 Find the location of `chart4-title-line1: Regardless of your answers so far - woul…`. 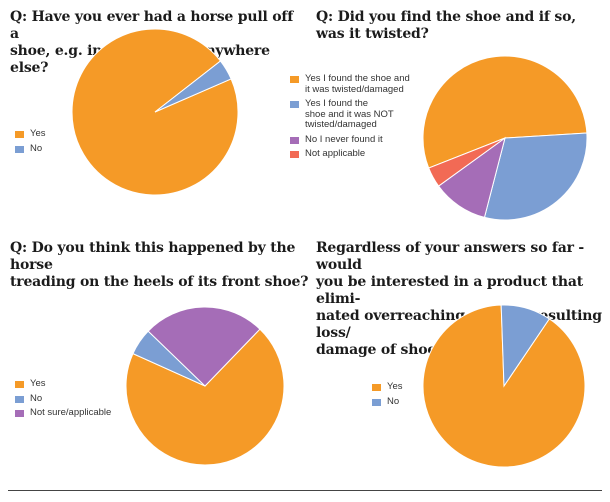

chart4-title-line1: Regardless of your answers so far - woul… is located at coordinates (450, 256).